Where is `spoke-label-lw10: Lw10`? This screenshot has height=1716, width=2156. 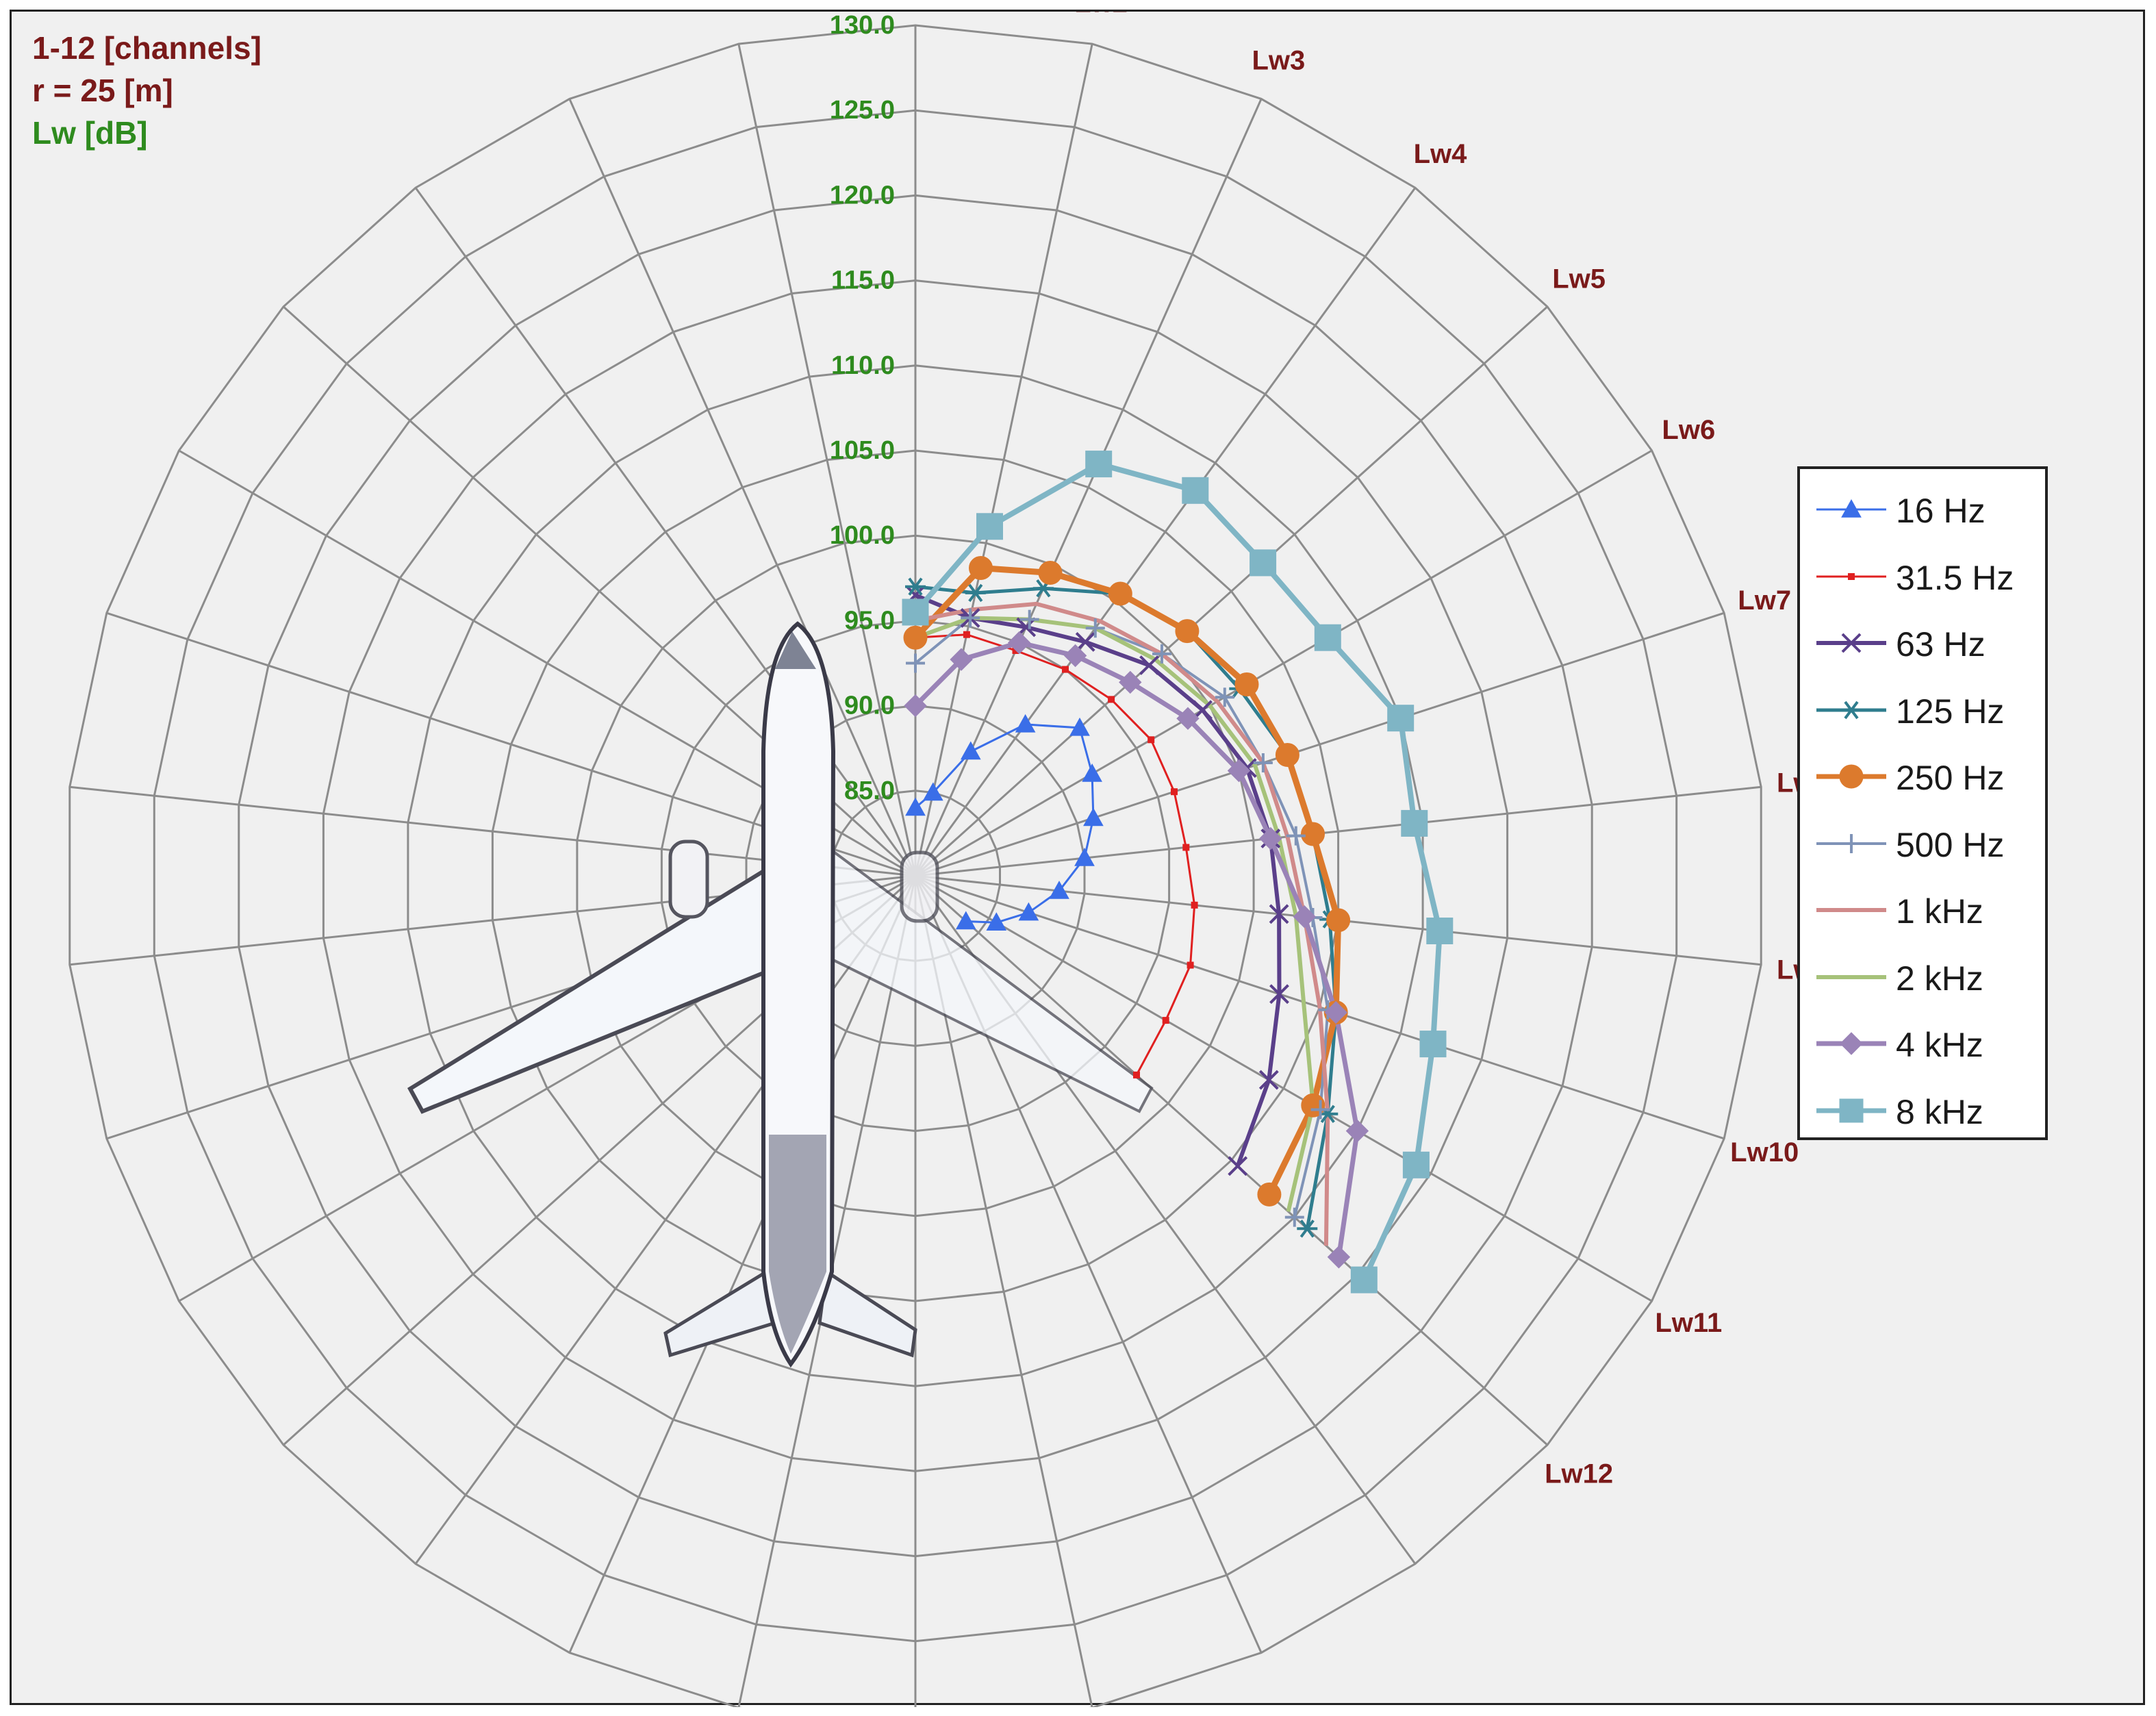 spoke-label-lw10: Lw10 is located at coordinates (1764, 1152).